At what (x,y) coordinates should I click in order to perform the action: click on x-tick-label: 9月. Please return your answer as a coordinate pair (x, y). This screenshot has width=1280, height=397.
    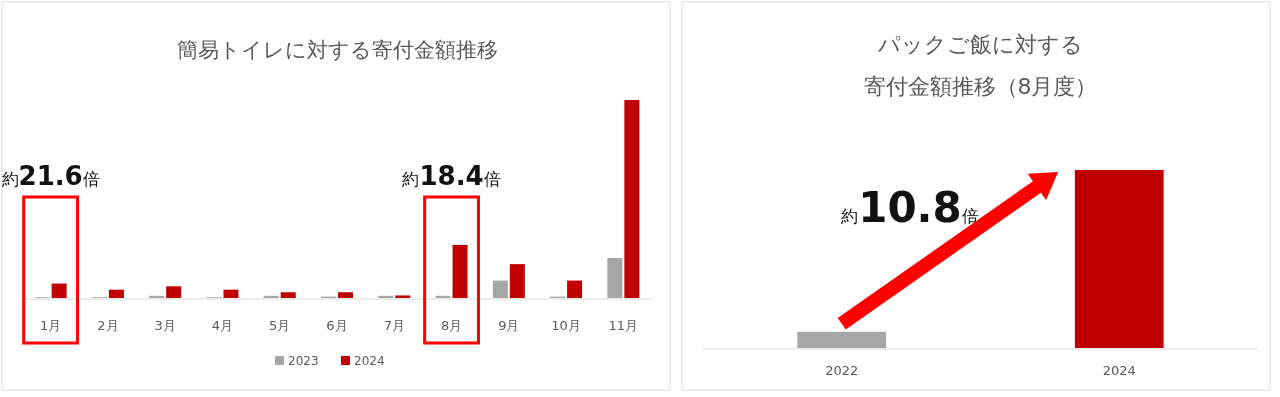
    Looking at the image, I should click on (509, 325).